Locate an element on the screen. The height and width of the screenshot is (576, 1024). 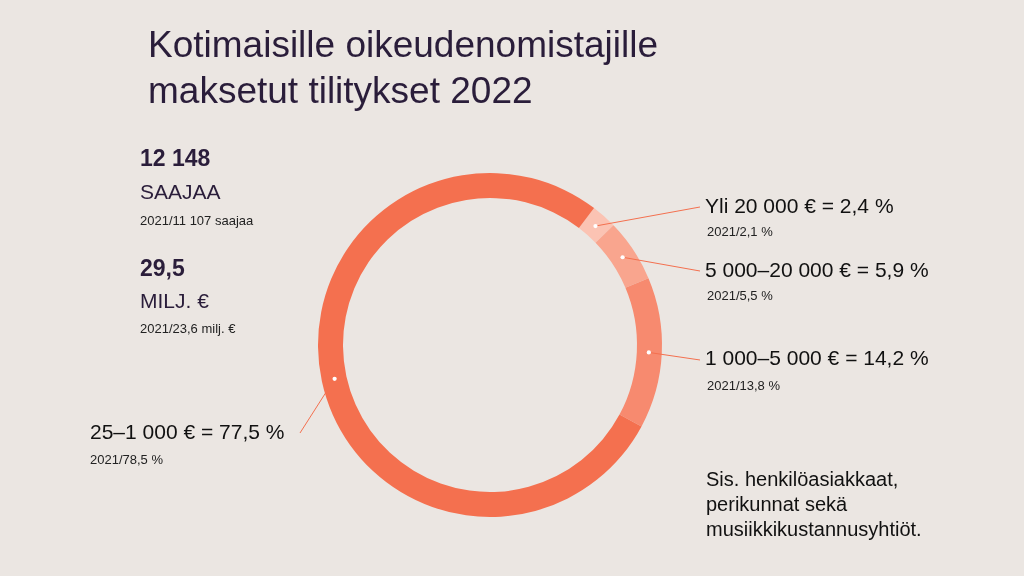
slice-label: Yli 20 000 € = 2,4 % is located at coordinates (799, 205).